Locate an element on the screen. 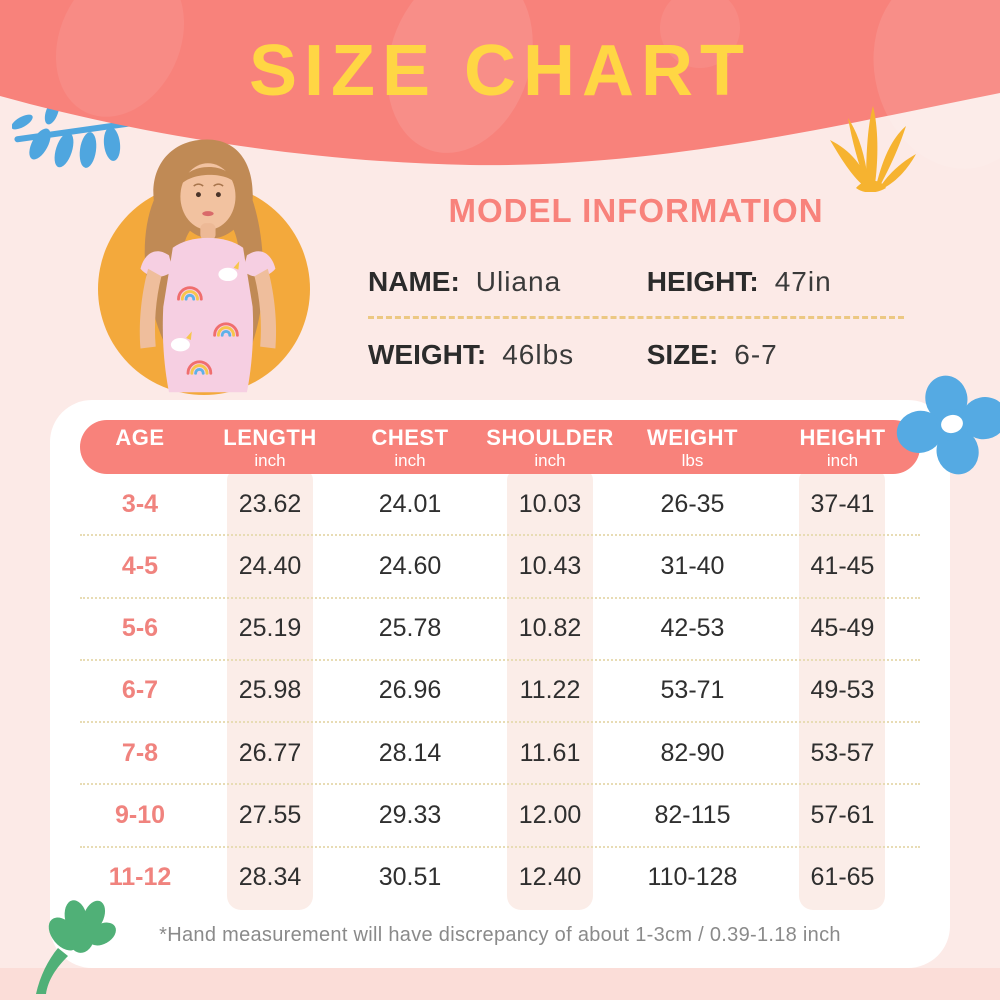  value-cell: 61-65 is located at coordinates (842, 877).